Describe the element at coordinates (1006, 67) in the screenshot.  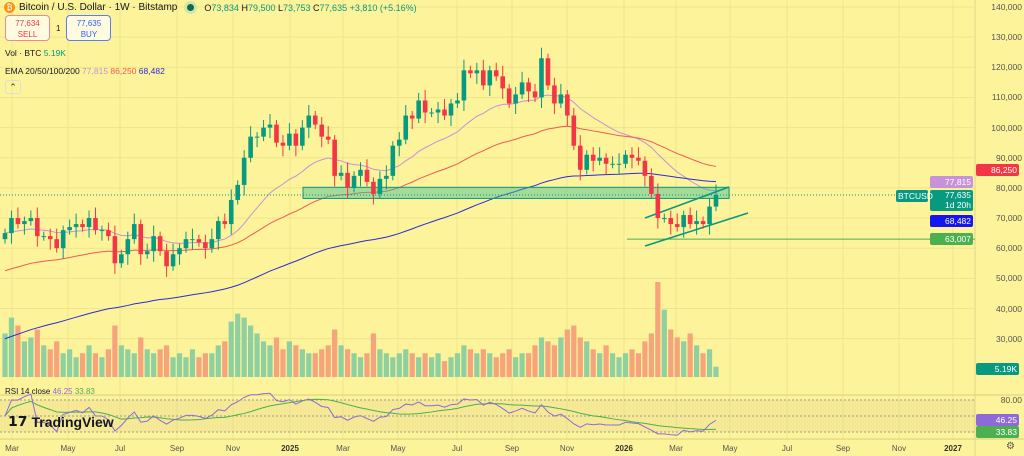
I see `price-axis-label: 120,000` at that location.